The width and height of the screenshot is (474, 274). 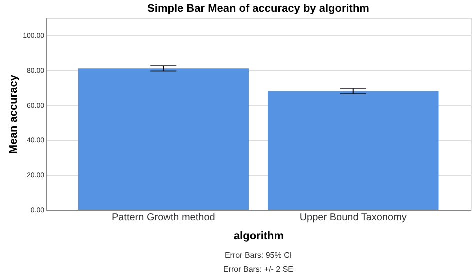 What do you see at coordinates (258, 255) in the screenshot?
I see `text: Error Bars: 95% CI` at bounding box center [258, 255].